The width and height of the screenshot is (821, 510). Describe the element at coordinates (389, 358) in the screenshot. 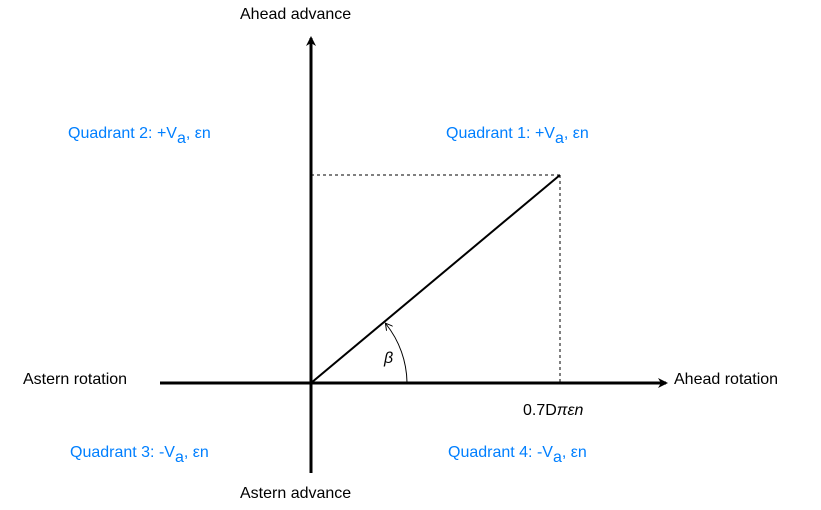

I see `angle-beta-label: β` at that location.